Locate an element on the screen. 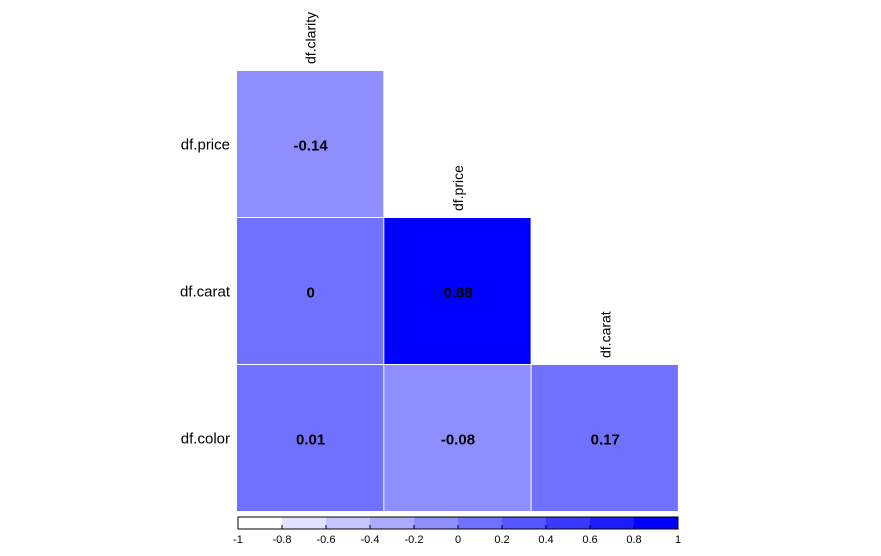 This screenshot has height=556, width=881. colorbar-tick-label: -0.4 is located at coordinates (370, 540).